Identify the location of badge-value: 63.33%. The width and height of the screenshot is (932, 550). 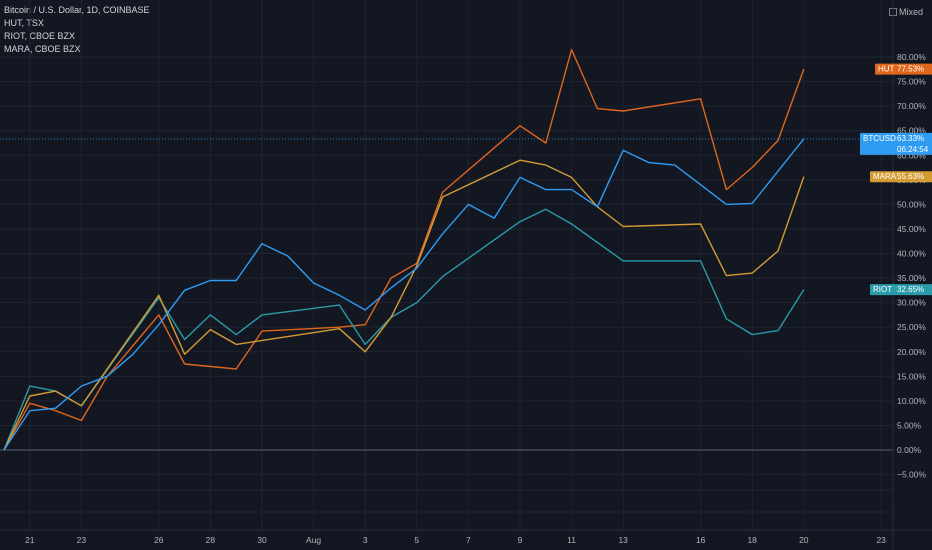
(910, 138).